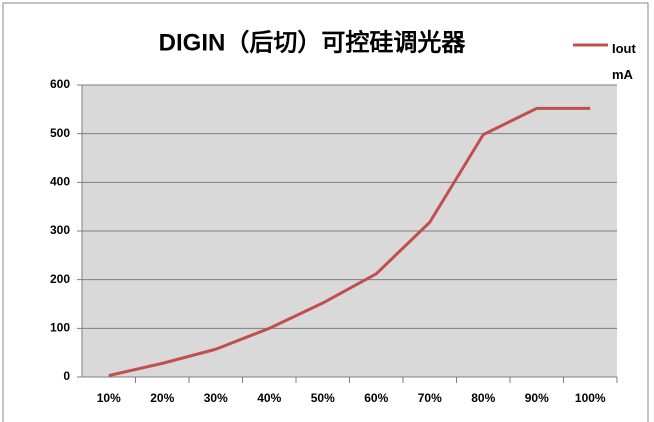 This screenshot has width=654, height=422. Describe the element at coordinates (60, 133) in the screenshot. I see `y-tick-label: 500` at that location.